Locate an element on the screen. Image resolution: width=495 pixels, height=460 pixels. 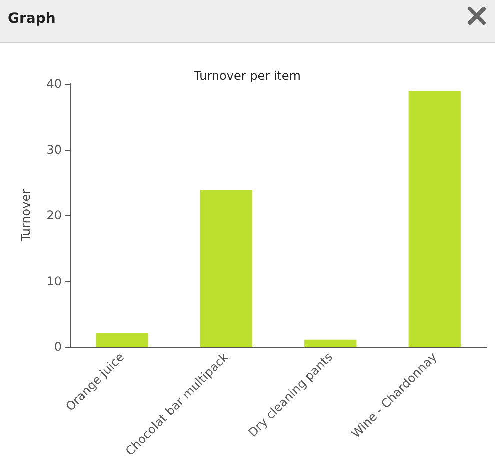
y-axis-title: Turnover is located at coordinates (26, 216).